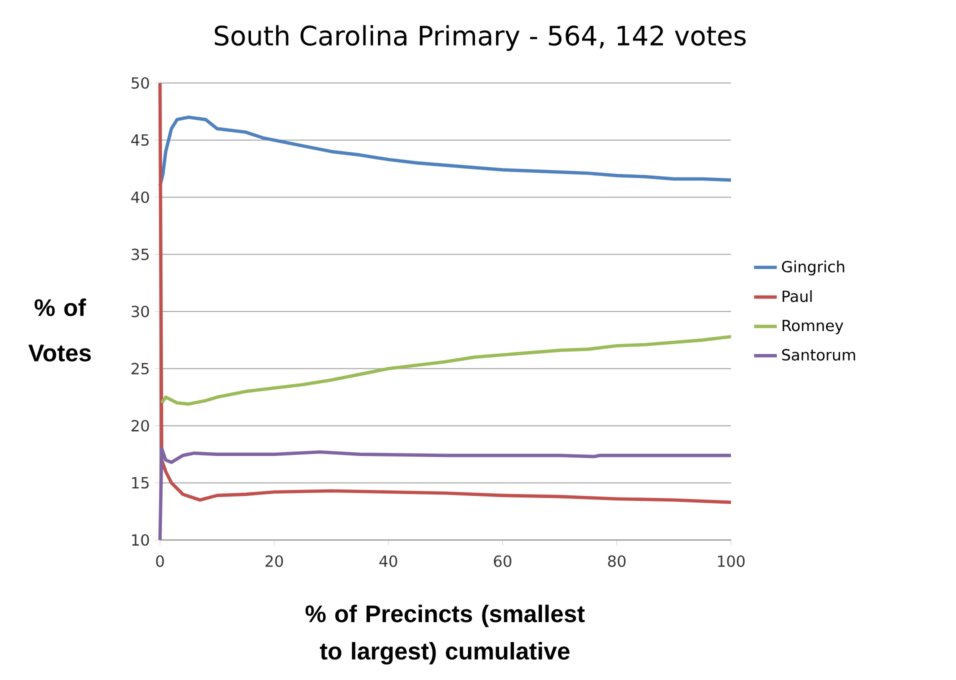 Image resolution: width=956 pixels, height=680 pixels. What do you see at coordinates (140, 83) in the screenshot?
I see `y-tick-label: 50` at bounding box center [140, 83].